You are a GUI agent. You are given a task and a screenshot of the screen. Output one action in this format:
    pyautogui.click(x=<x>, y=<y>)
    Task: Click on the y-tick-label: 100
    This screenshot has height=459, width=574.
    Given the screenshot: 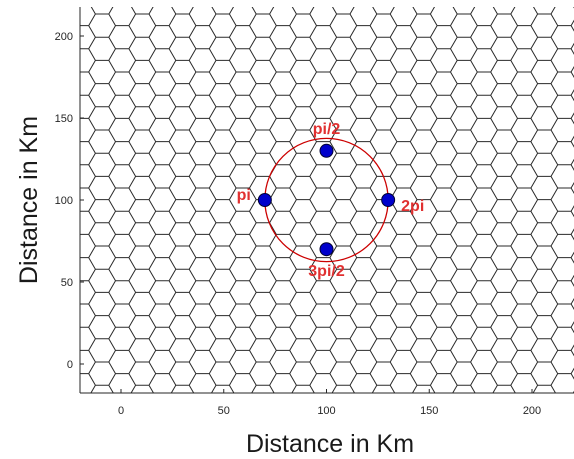 What is the action you would take?
    pyautogui.click(x=64, y=201)
    